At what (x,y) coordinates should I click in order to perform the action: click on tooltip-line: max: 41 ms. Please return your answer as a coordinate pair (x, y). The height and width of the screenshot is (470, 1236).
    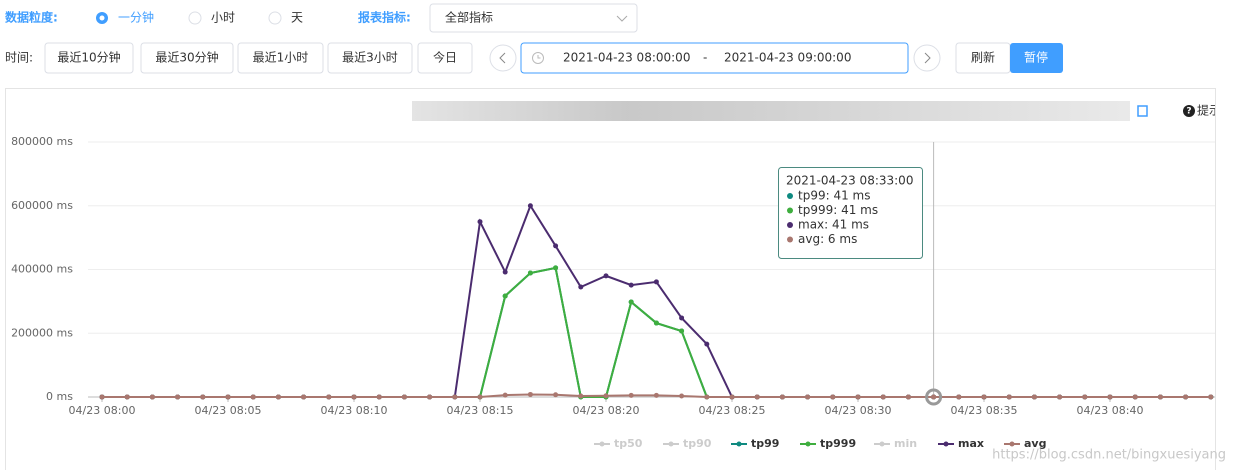
    Looking at the image, I should click on (833, 225).